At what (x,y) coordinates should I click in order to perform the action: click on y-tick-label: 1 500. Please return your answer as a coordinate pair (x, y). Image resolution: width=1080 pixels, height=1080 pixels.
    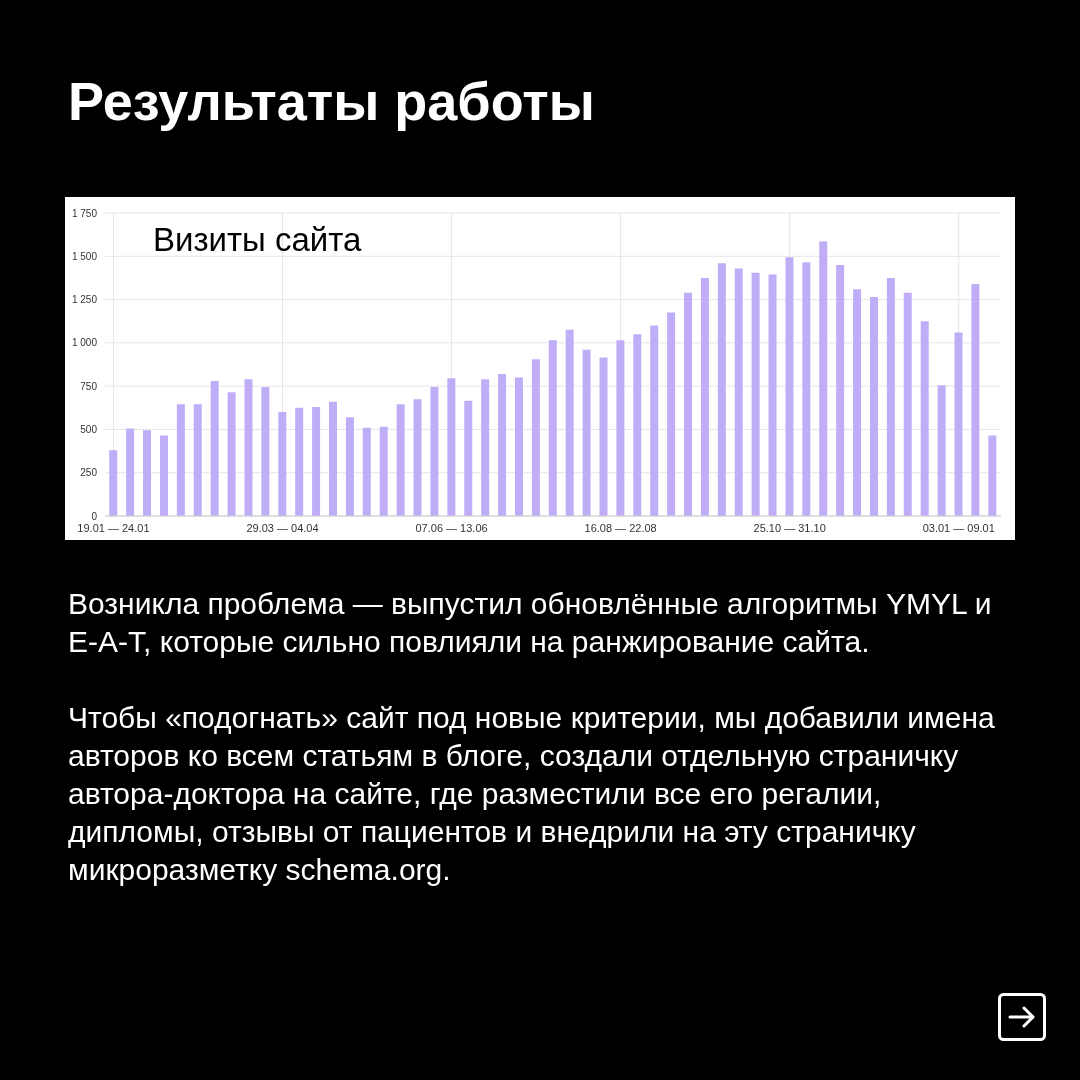
    Looking at the image, I should click on (84, 256).